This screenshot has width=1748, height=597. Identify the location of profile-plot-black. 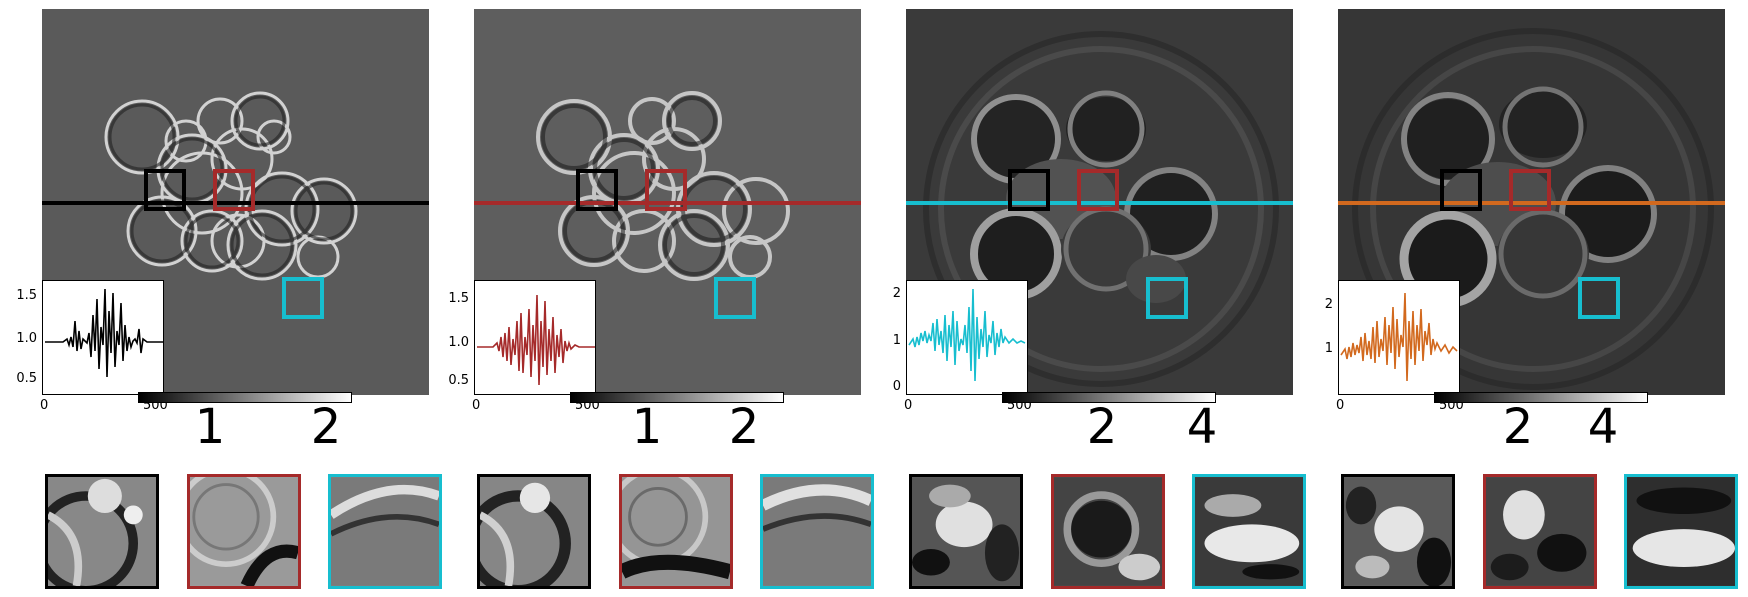
(104, 333).